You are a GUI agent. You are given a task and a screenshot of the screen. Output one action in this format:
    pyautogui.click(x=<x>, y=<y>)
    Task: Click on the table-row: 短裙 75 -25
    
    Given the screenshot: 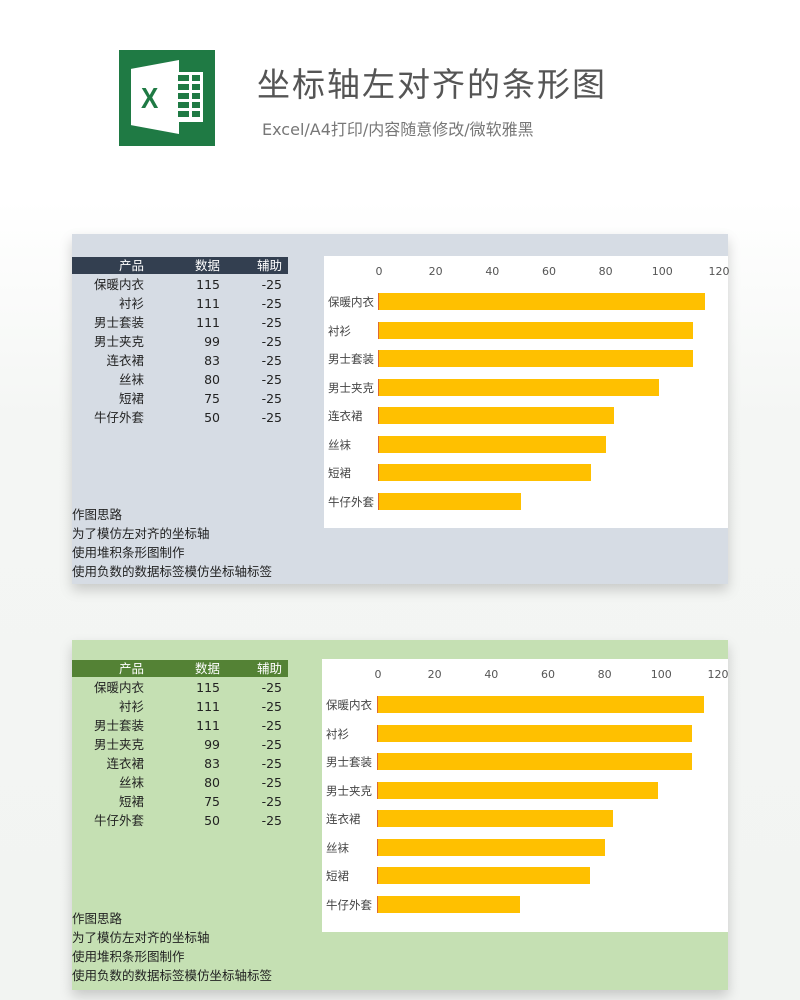 What is the action you would take?
    pyautogui.click(x=180, y=398)
    